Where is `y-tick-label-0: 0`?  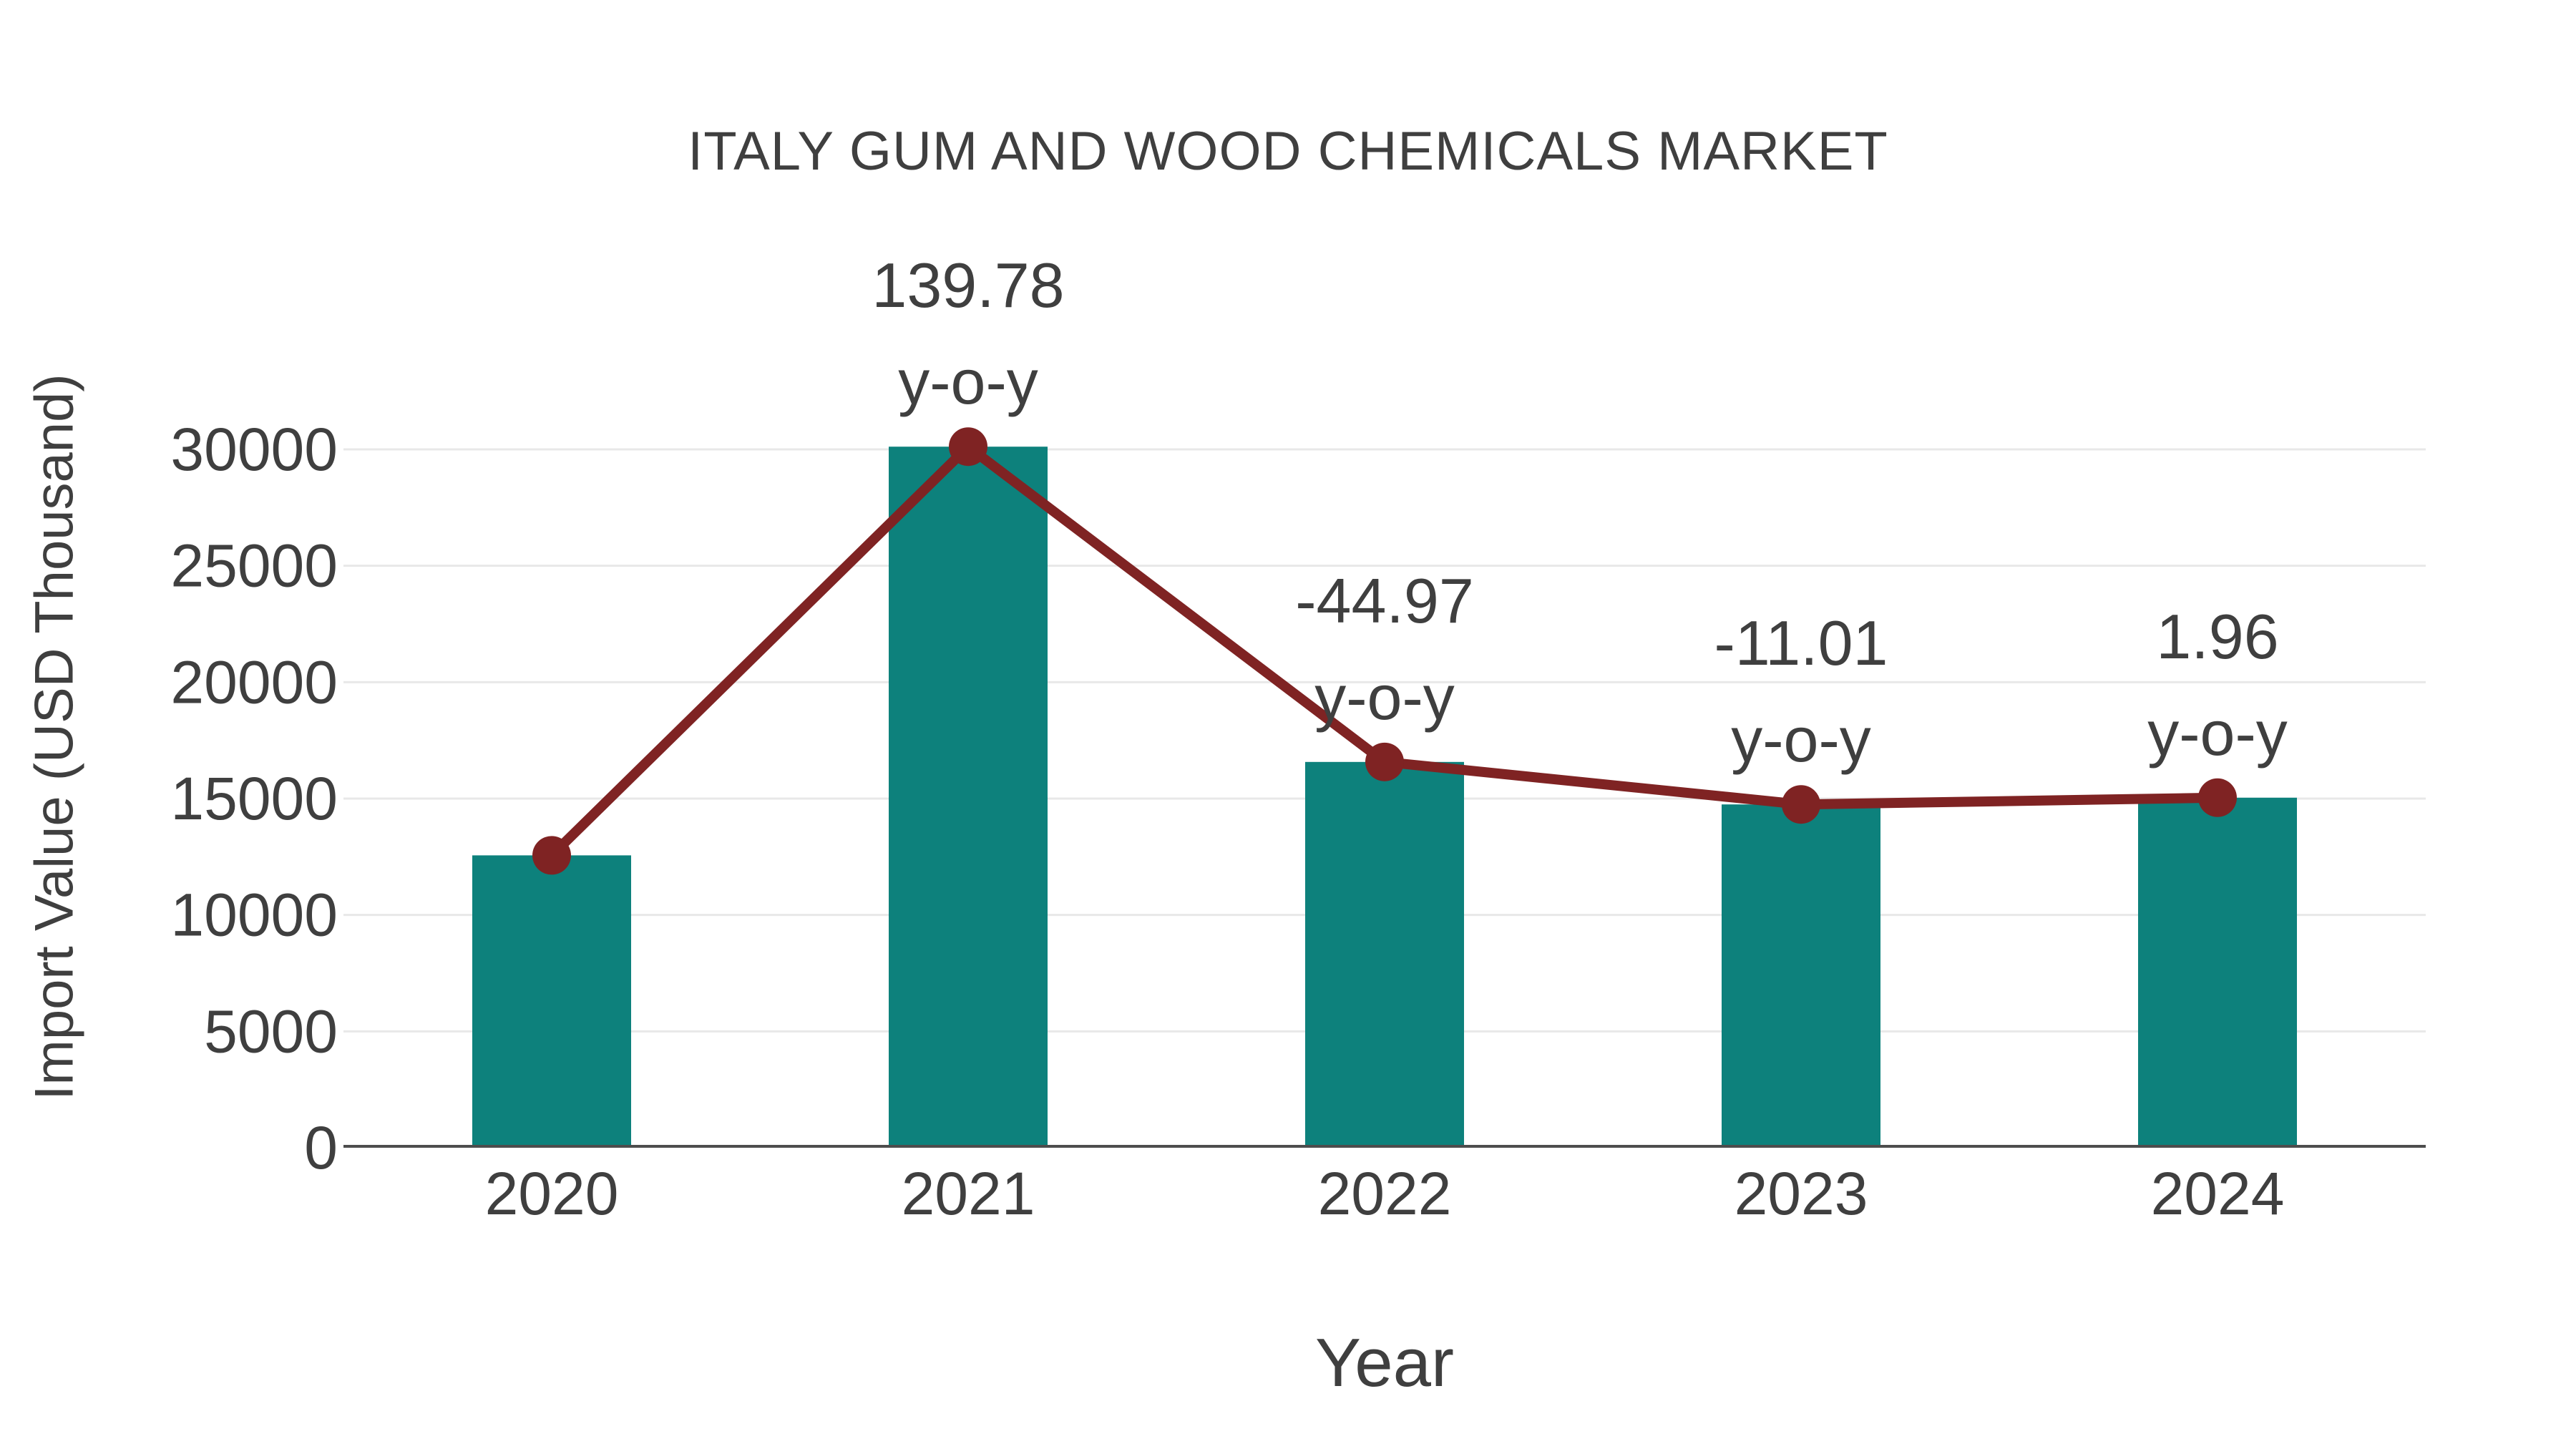 y-tick-label-0: 0 is located at coordinates (321, 1147).